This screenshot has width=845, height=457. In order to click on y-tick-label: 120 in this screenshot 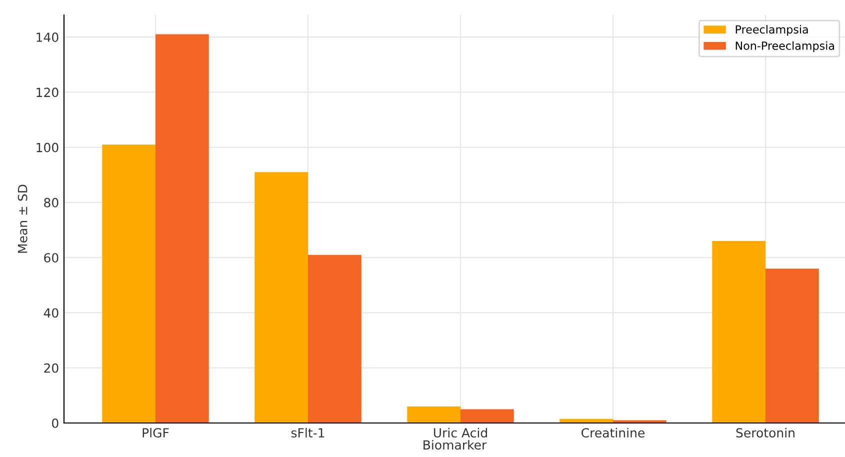, I will do `click(47, 93)`.